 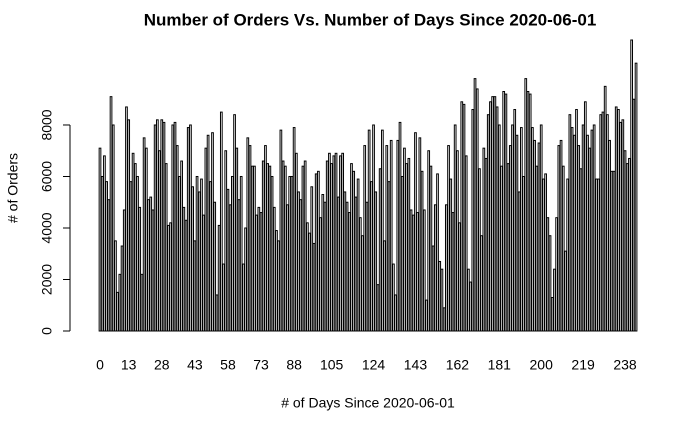 I want to click on y-tick-label: 4000, so click(x=47, y=227).